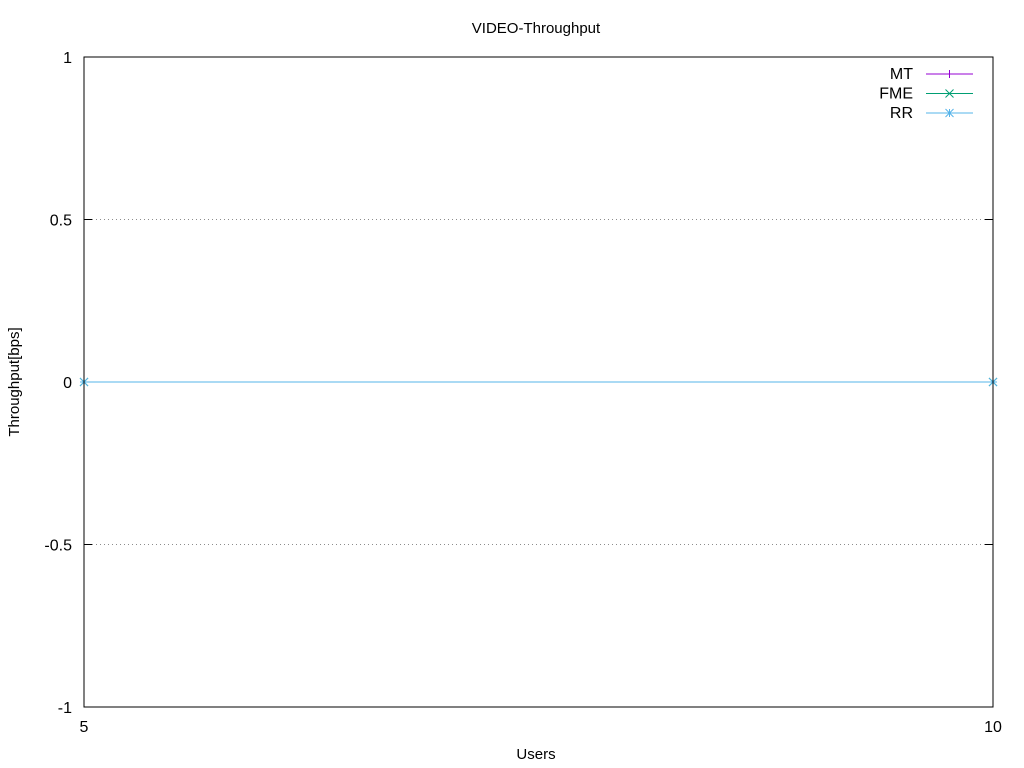 The width and height of the screenshot is (1024, 768). Describe the element at coordinates (67, 383) in the screenshot. I see `y-tick-label: 0` at that location.